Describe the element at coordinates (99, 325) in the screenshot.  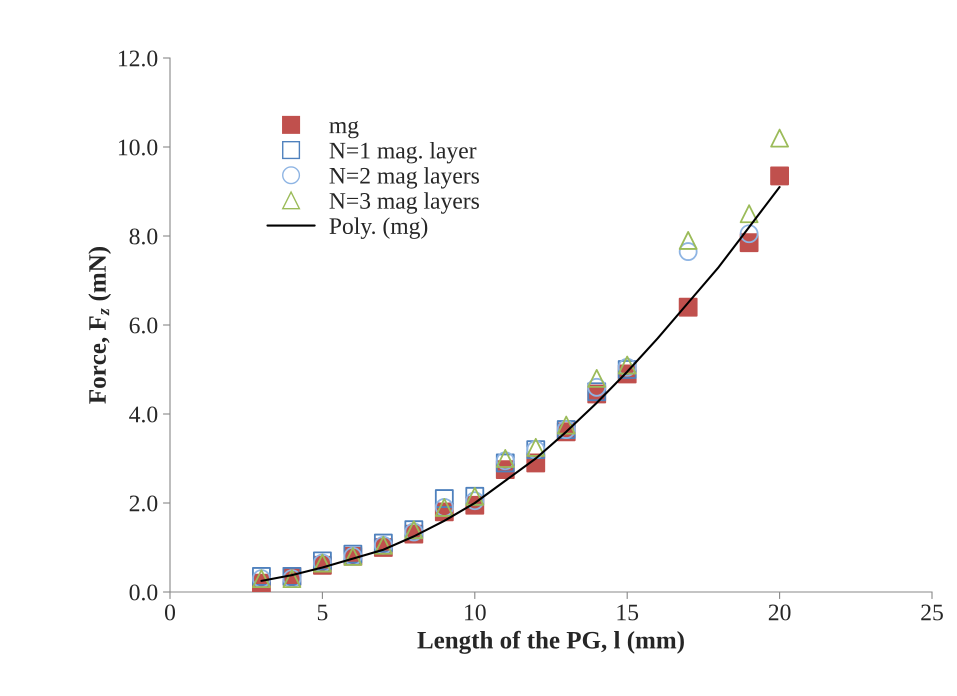
I see `y-axis-title: Force, F$_{z}$ (mN)` at that location.